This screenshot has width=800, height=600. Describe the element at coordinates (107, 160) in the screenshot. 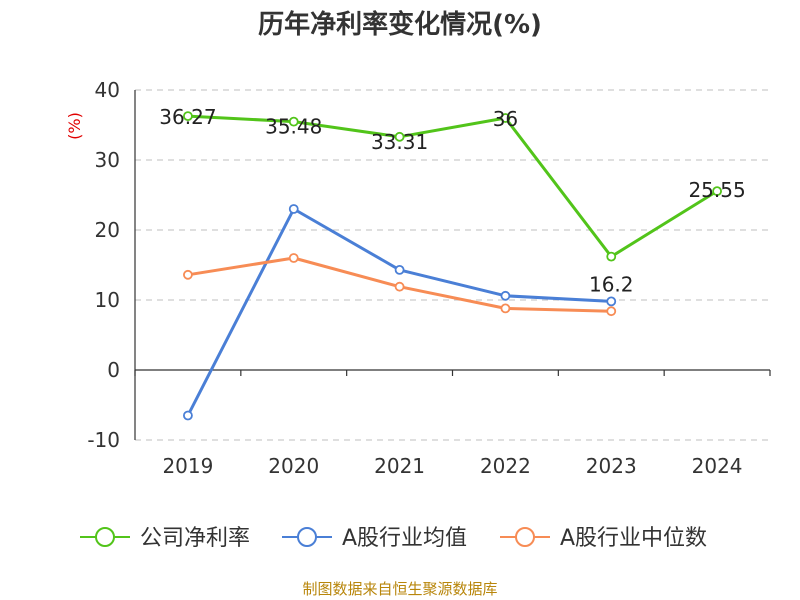

I see `y-tick-label: 30` at that location.